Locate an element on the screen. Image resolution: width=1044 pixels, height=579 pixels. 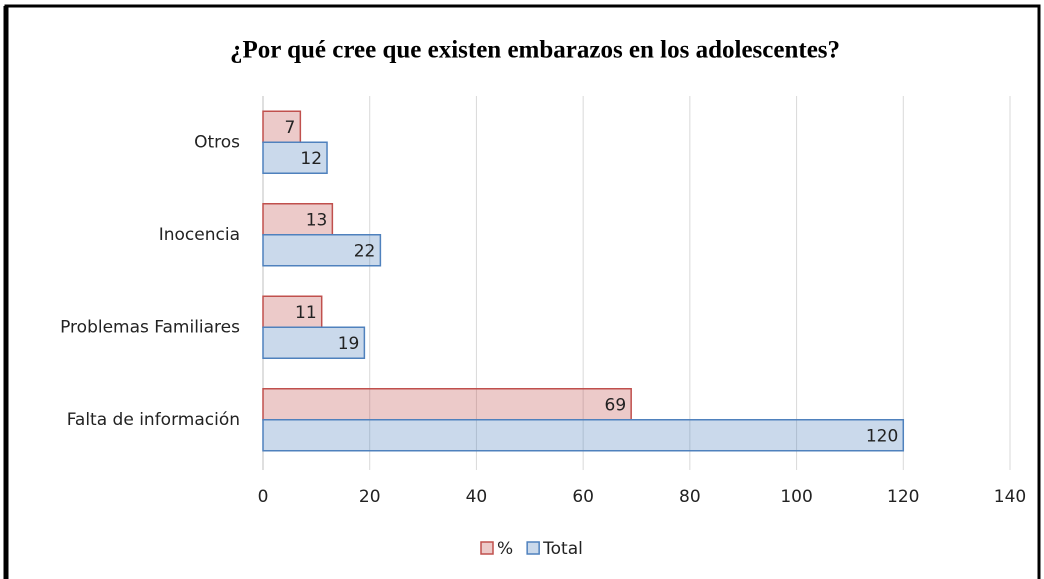
legend-label: Total is located at coordinates (562, 549).